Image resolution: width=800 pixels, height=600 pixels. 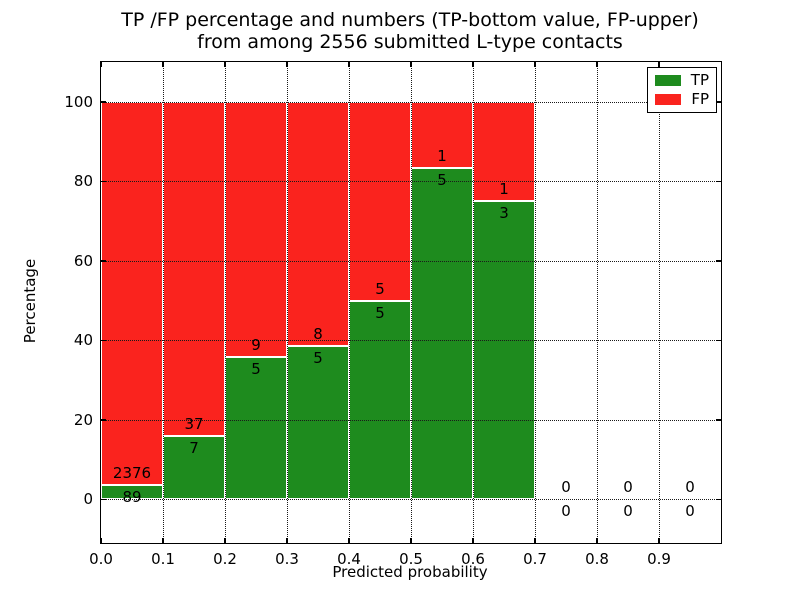 I want to click on fp-swatch-icon, so click(x=668, y=99).